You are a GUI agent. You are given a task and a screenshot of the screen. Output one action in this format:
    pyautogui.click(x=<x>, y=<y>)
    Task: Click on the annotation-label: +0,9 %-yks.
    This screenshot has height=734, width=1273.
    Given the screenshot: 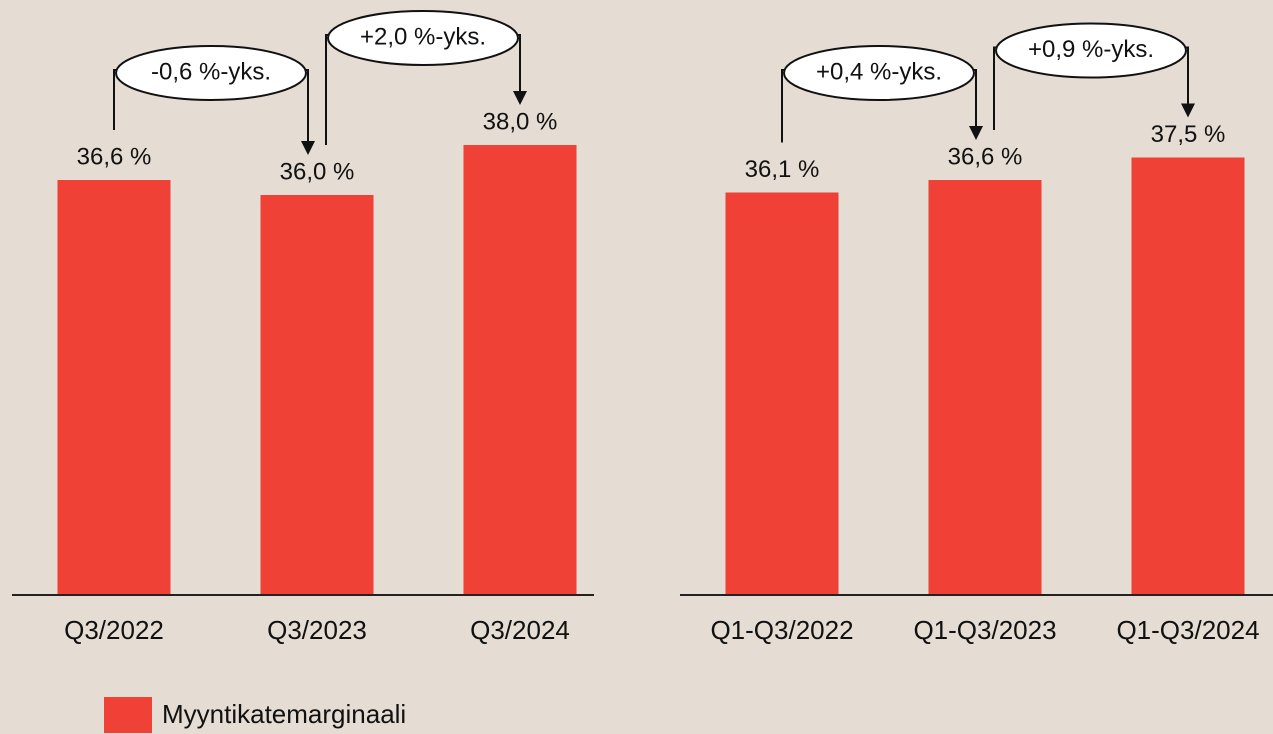 What is the action you would take?
    pyautogui.click(x=1091, y=49)
    